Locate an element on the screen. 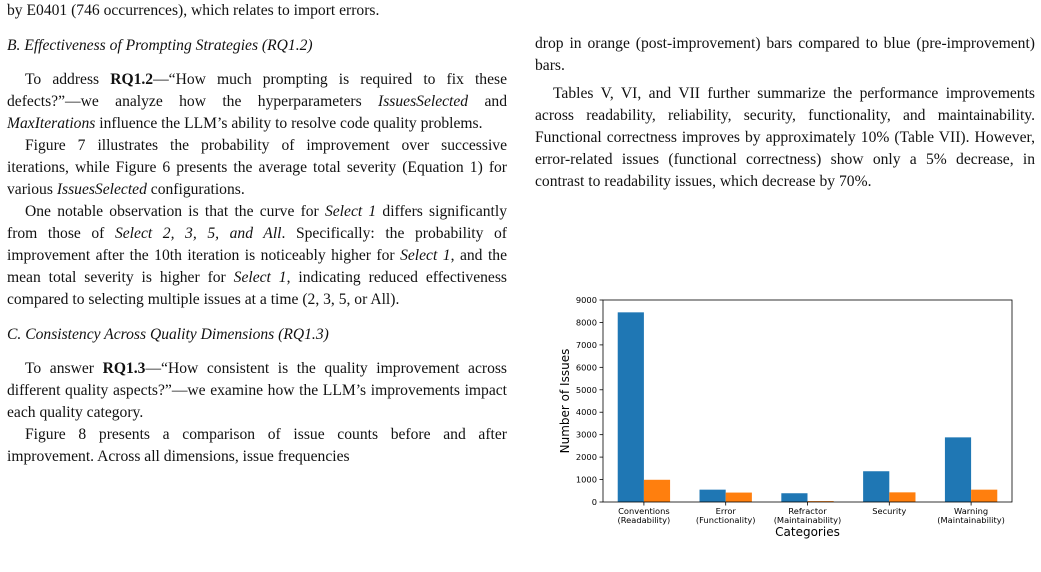  x-tick-label-4-1: (Maintainability) is located at coordinates (971, 520).